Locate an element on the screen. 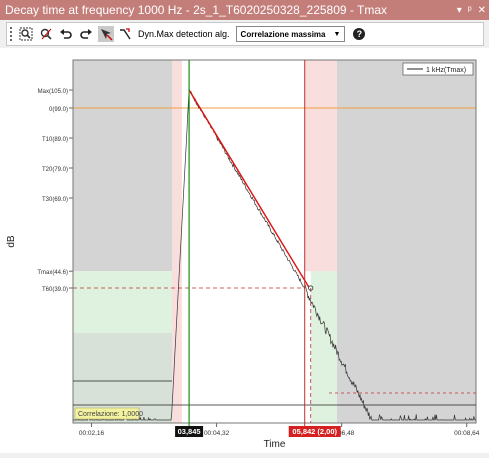 The height and width of the screenshot is (458, 489). start-cursor-badge is located at coordinates (189, 431).